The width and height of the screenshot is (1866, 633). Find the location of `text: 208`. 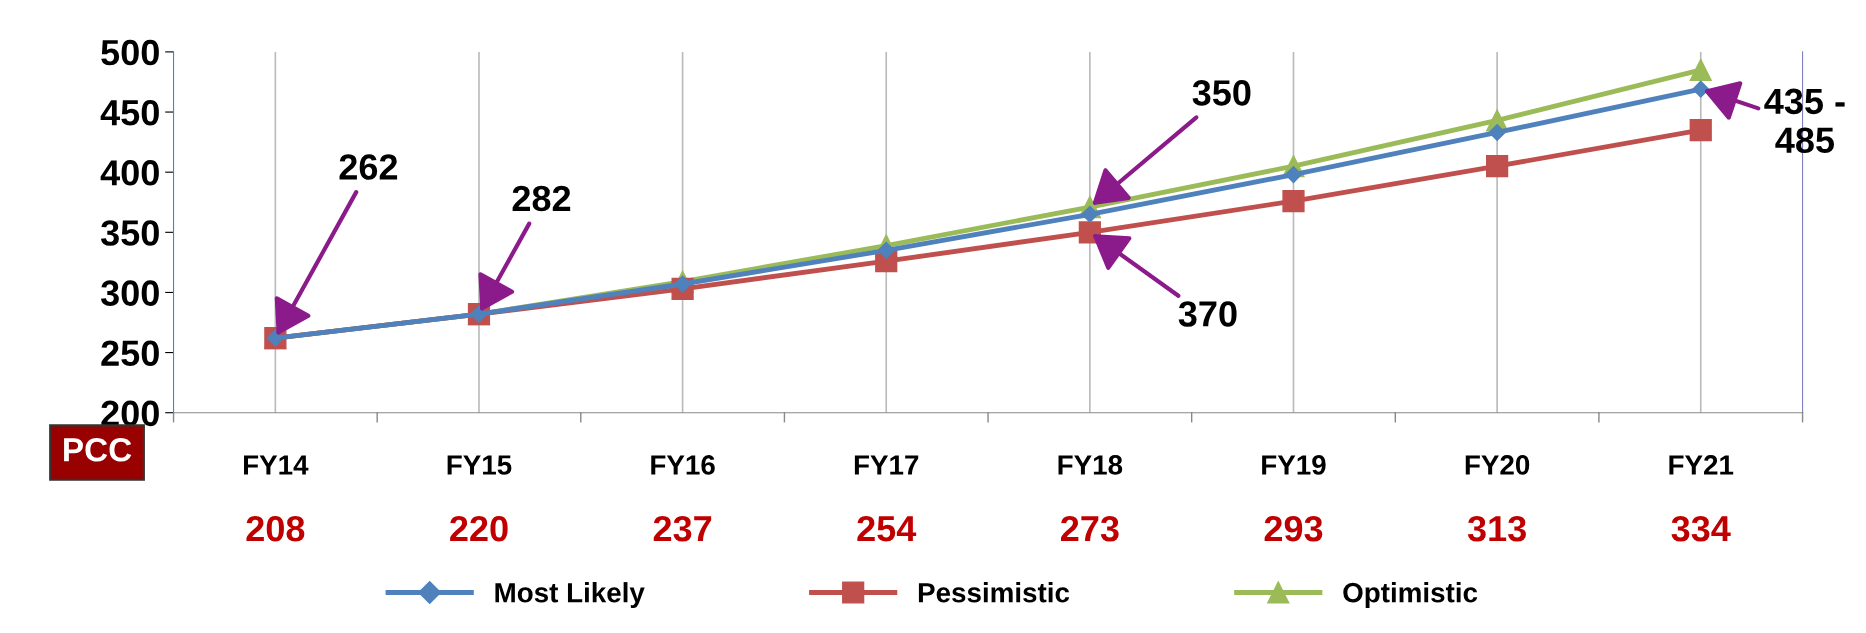

text: 208 is located at coordinates (275, 528).